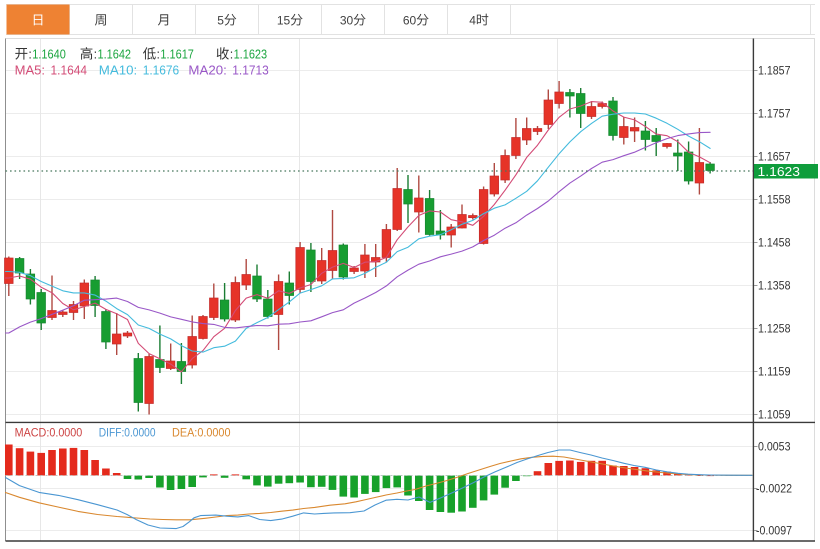 This screenshot has width=820, height=549. Describe the element at coordinates (201, 433) in the screenshot. I see `svg-text: DEA:0.0000` at that location.